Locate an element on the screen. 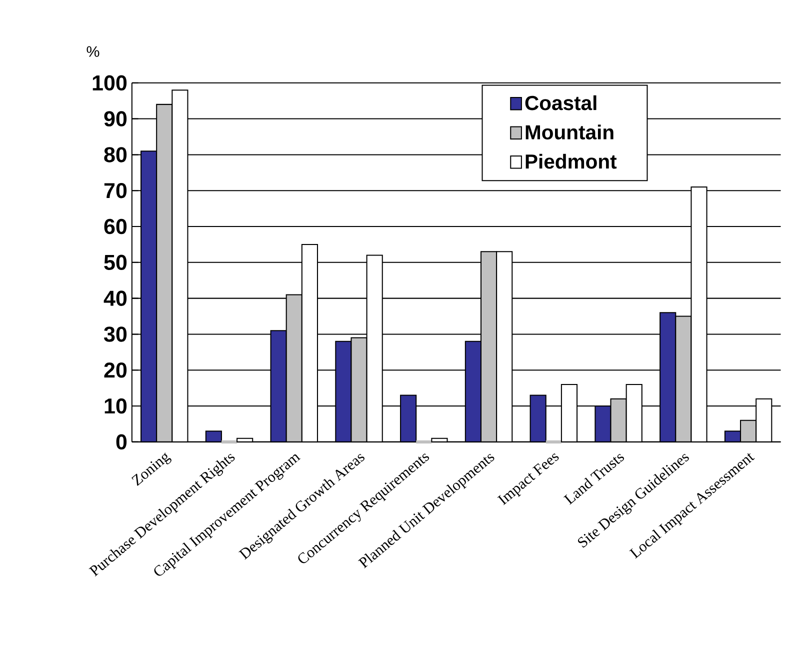  y-tick-label: 100 is located at coordinates (109, 83).